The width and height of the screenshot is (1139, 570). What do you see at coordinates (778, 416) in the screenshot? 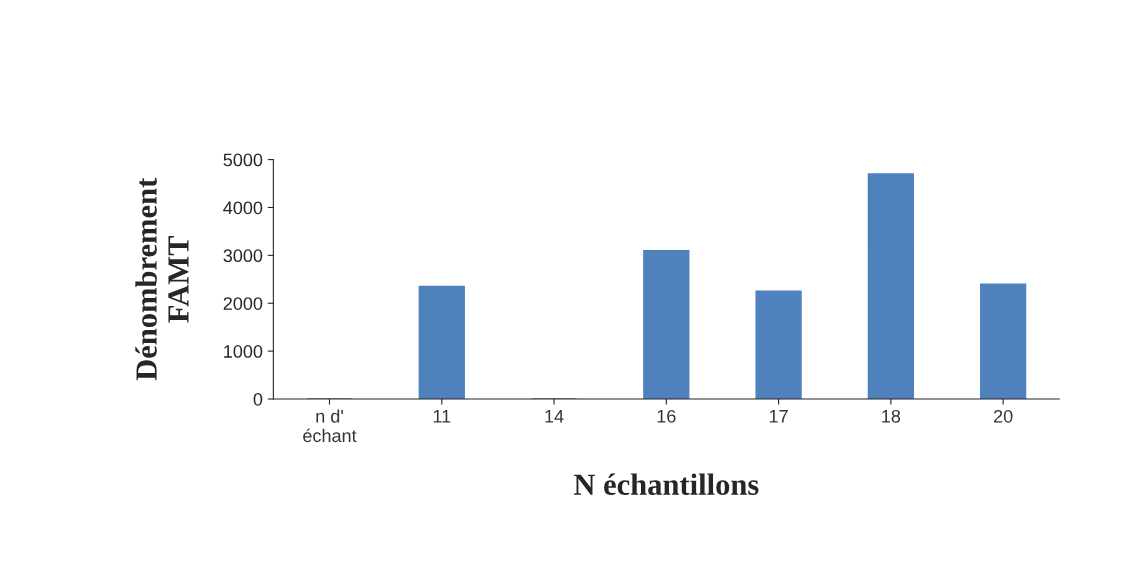
I see `x-tick-label: 17` at bounding box center [778, 416].